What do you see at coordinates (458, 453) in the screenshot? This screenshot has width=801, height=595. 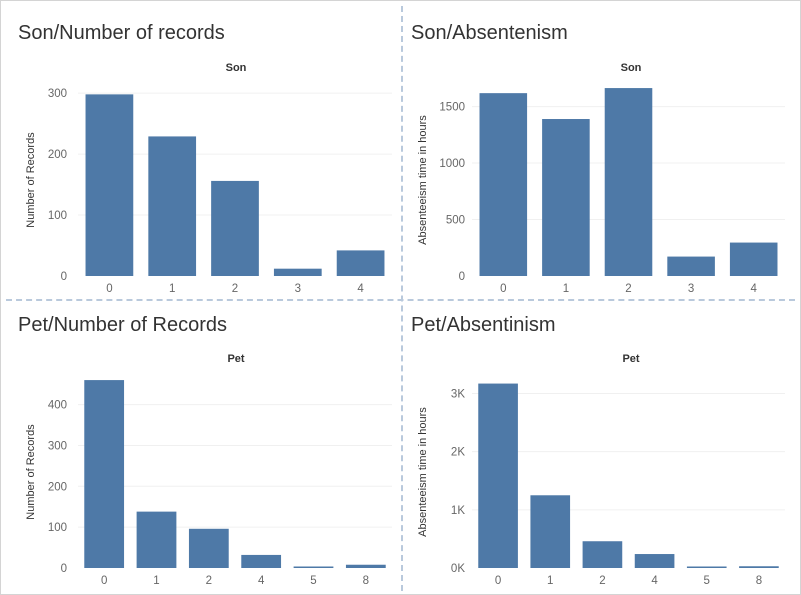 I see `y-tick-label: 2K` at bounding box center [458, 453].